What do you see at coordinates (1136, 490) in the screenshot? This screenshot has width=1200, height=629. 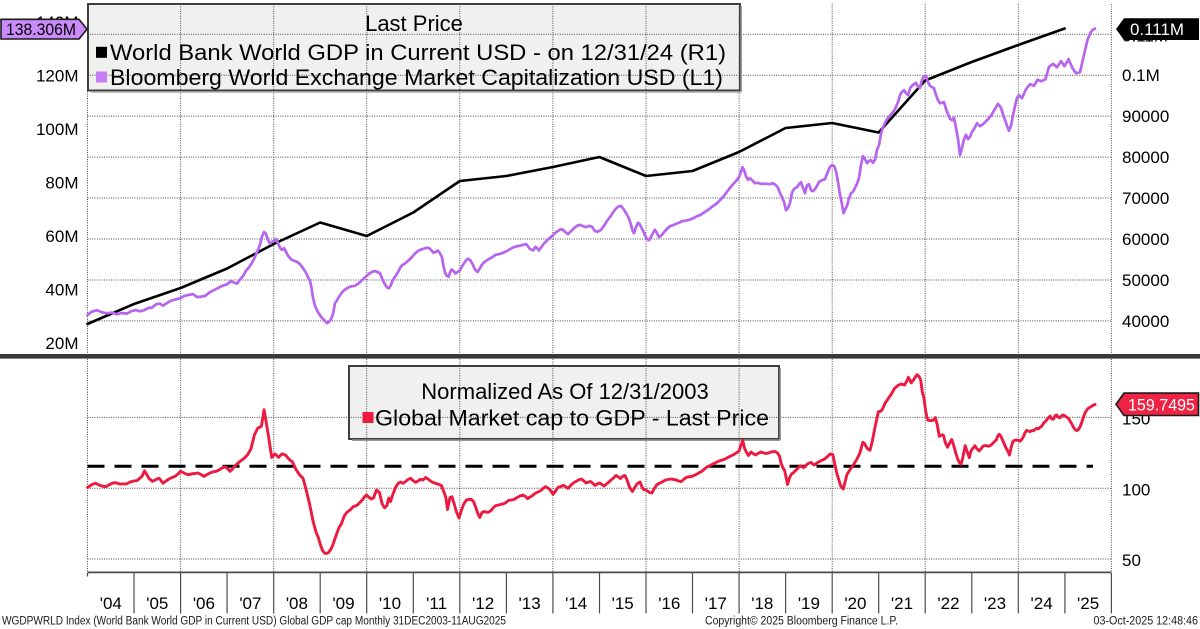 I see `svg-text: 100` at bounding box center [1136, 490].